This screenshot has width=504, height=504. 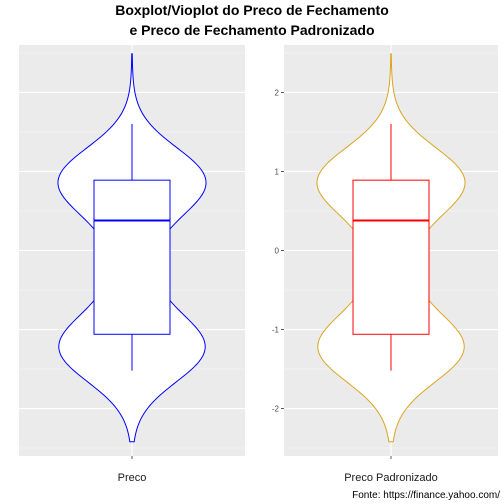 What do you see at coordinates (277, 92) in the screenshot?
I see `y-tick-label: 2` at bounding box center [277, 92].